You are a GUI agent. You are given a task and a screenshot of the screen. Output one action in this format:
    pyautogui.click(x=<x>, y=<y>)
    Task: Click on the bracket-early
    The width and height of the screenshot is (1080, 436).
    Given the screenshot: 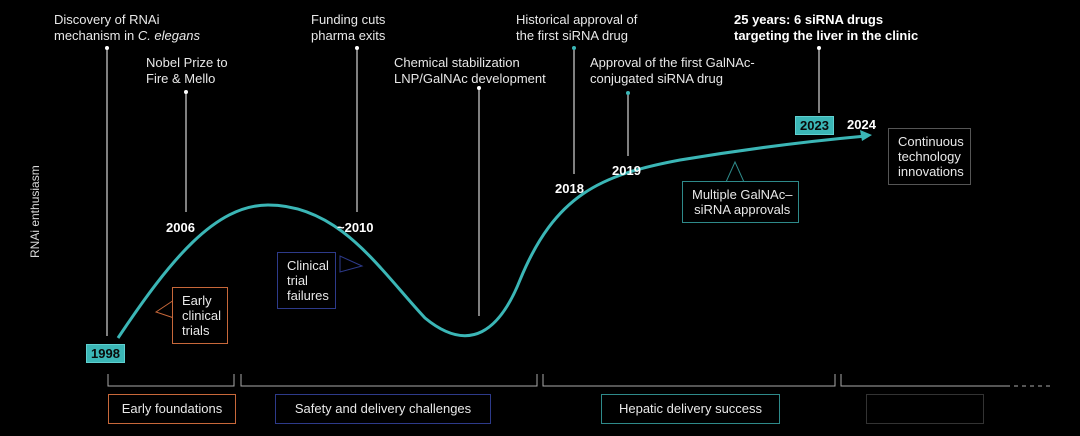 What is the action you would take?
    pyautogui.click(x=171, y=380)
    